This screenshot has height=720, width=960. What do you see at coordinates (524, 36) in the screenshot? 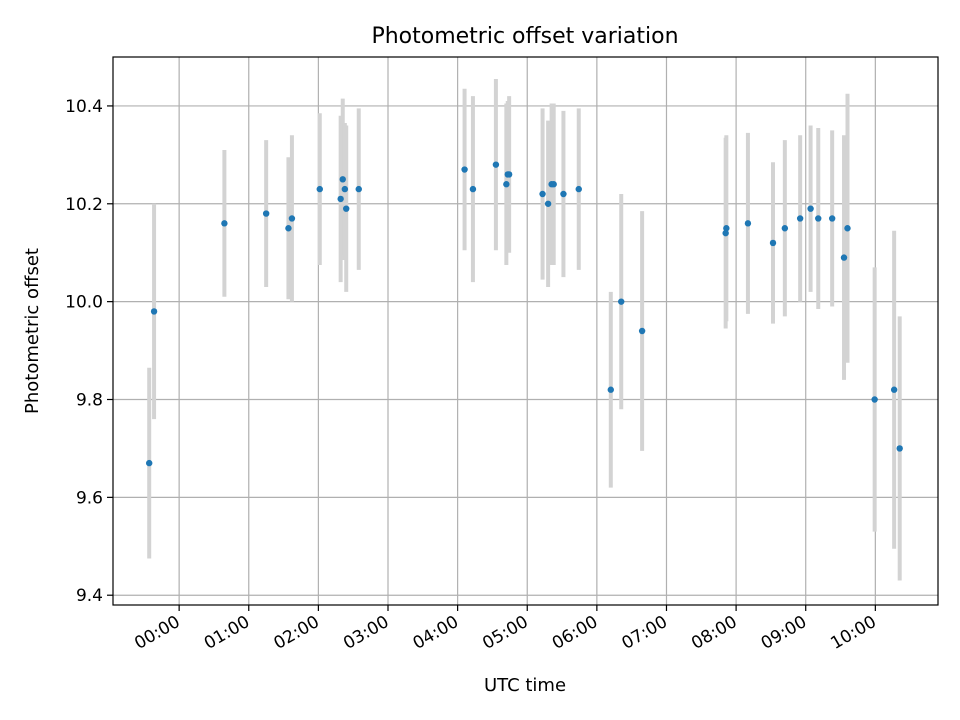
I see `chart-title: Photometric offset variation` at bounding box center [524, 36].